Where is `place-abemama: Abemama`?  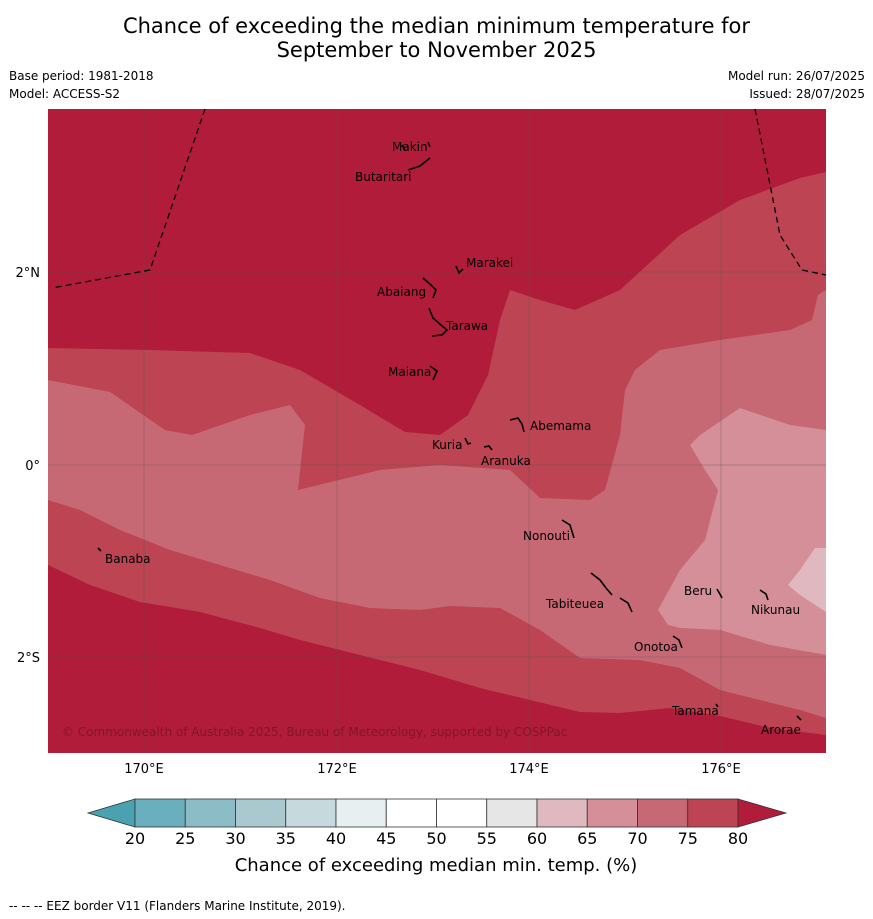
place-abemama: Abemama is located at coordinates (560, 426).